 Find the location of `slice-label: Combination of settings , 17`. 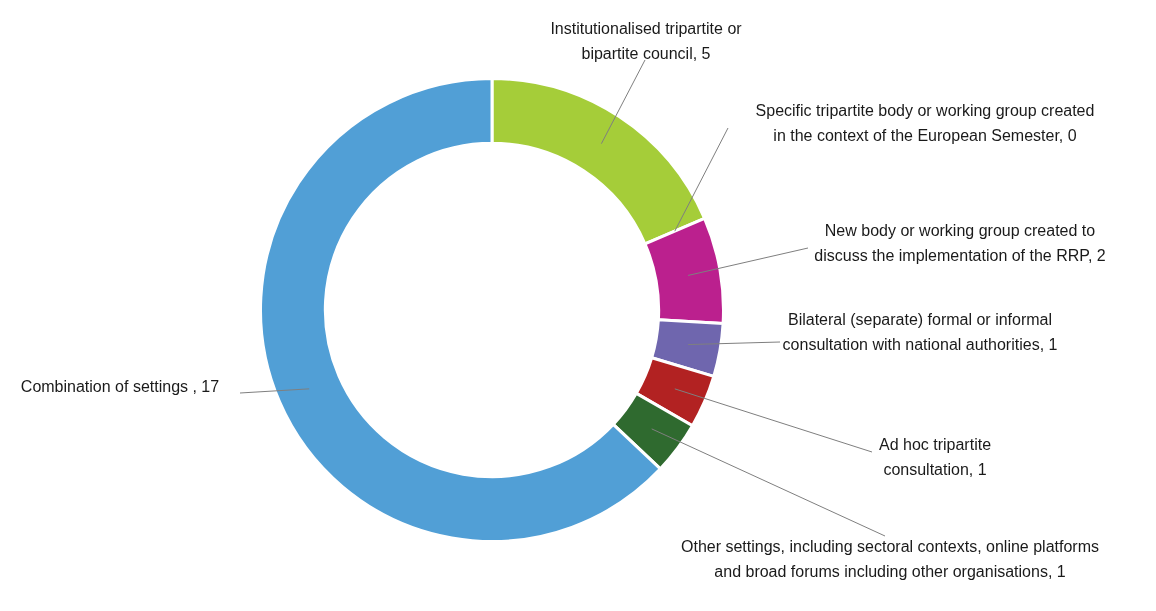

slice-label: Combination of settings , 17 is located at coordinates (120, 387).